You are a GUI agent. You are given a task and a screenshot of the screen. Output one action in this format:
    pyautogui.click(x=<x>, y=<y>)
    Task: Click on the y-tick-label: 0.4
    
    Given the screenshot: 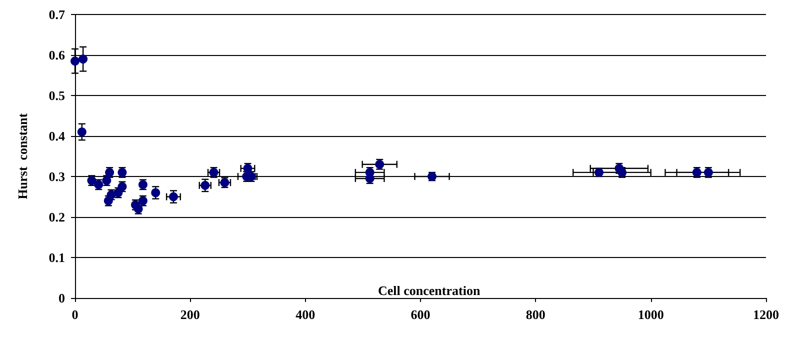 What is the action you would take?
    pyautogui.click(x=57, y=136)
    